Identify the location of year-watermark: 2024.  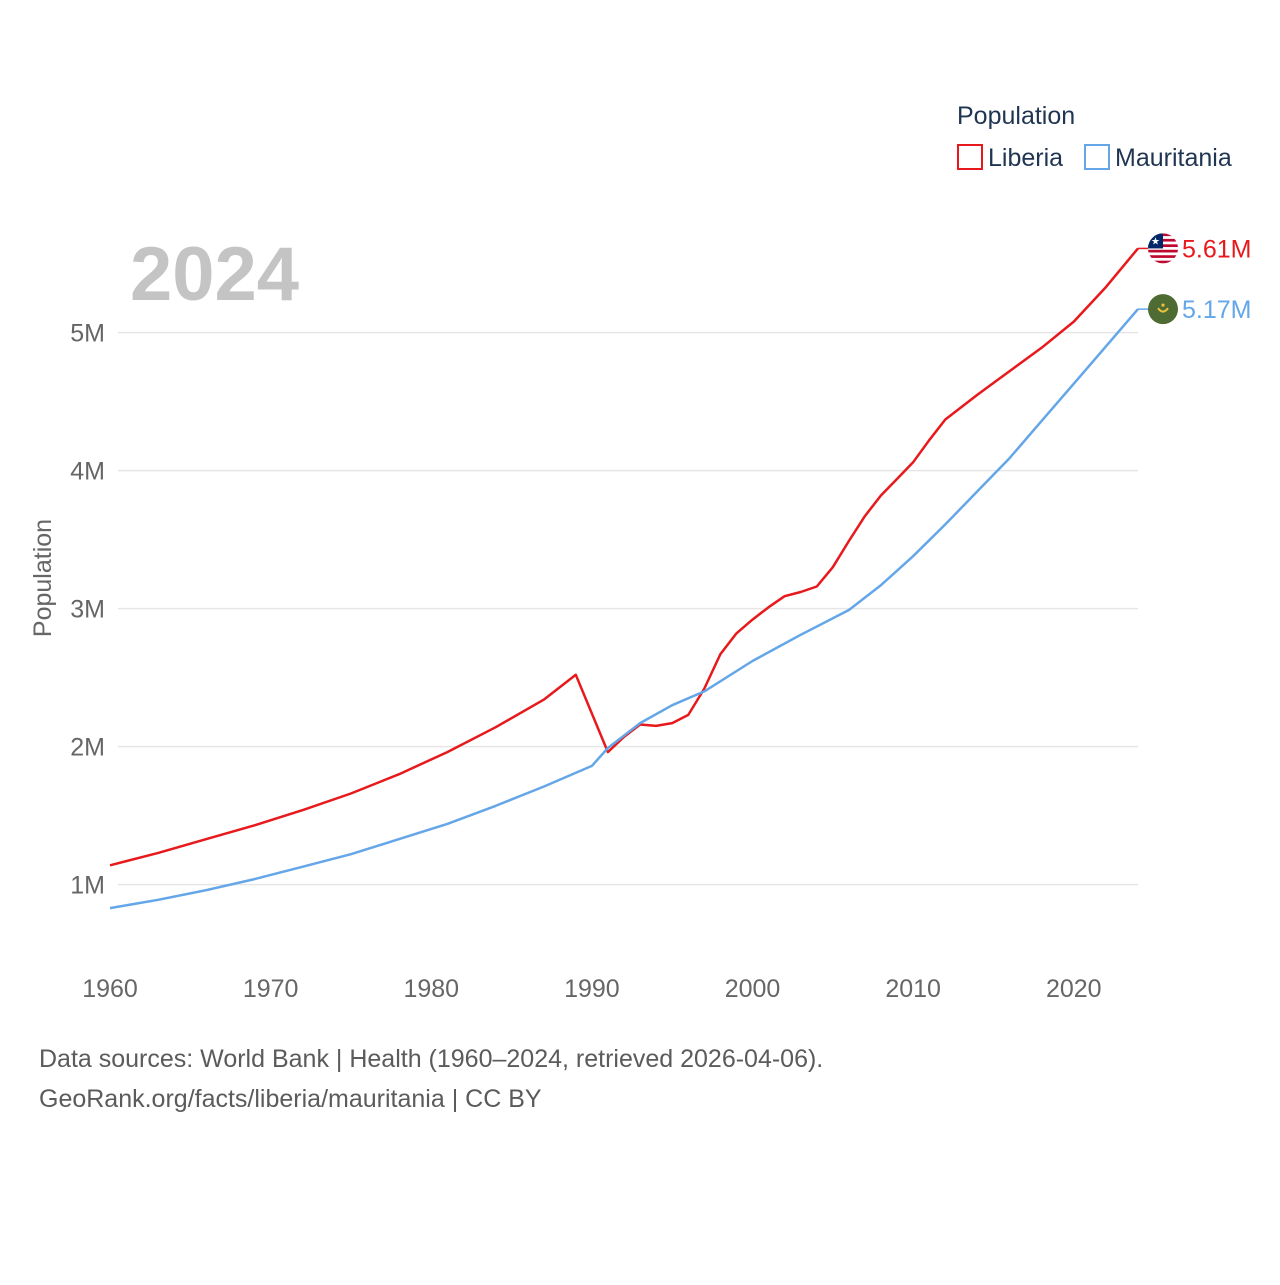
(214, 274).